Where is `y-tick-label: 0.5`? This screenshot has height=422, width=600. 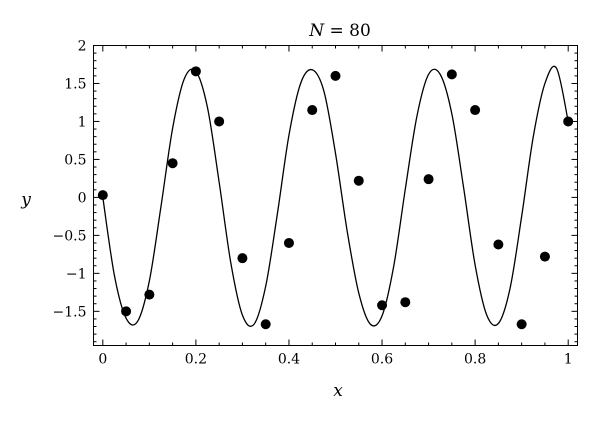 y-tick-label: 0.5 is located at coordinates (75, 160).